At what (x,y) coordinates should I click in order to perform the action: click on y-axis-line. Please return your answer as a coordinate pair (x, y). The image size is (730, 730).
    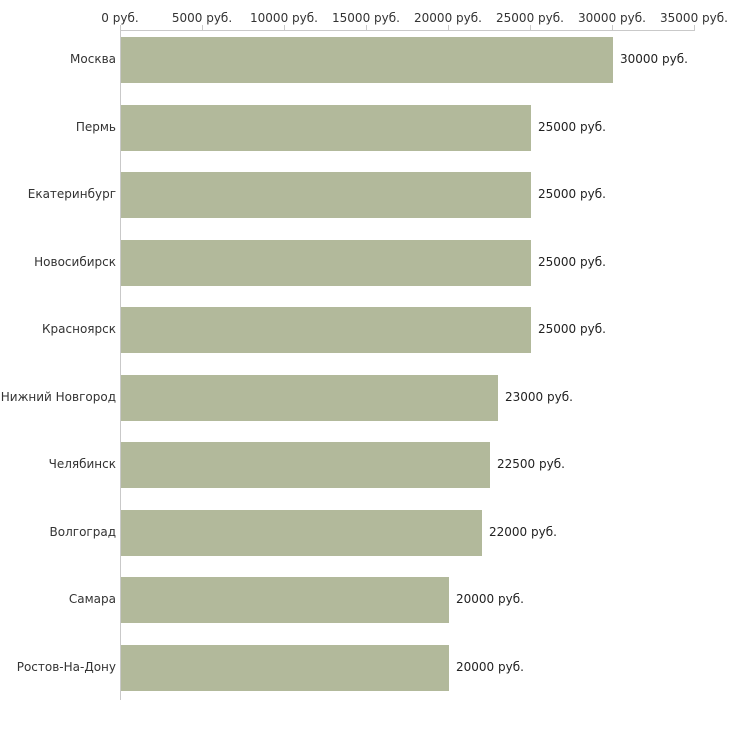
    Looking at the image, I should click on (120, 365).